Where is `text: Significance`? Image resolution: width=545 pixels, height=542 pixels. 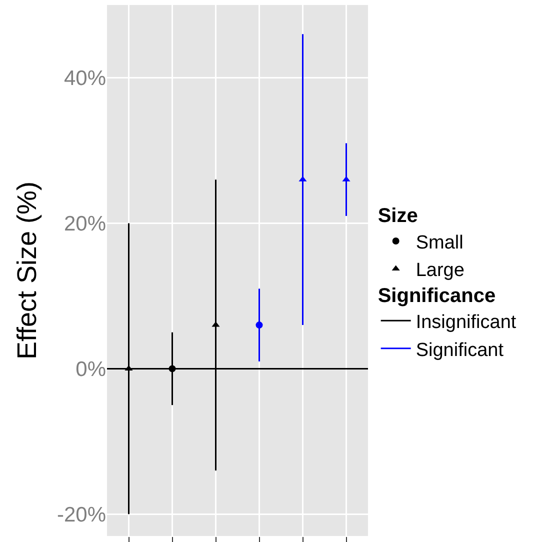 text: Significance is located at coordinates (437, 295).